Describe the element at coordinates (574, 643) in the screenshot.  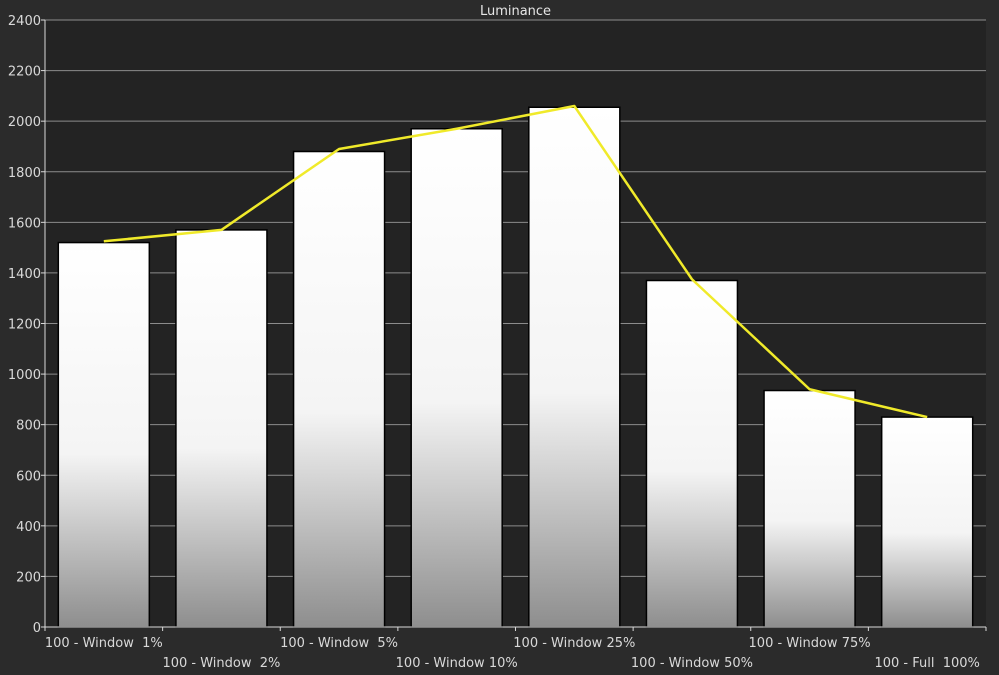
I see `x-tick-label: 100 - Window 25%` at that location.